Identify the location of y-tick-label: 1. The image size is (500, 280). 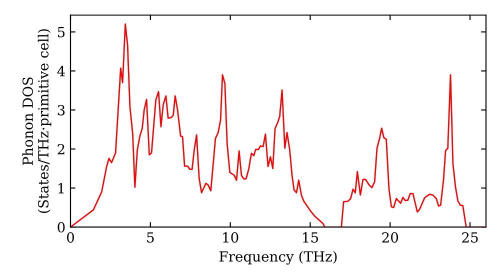
(61, 188).